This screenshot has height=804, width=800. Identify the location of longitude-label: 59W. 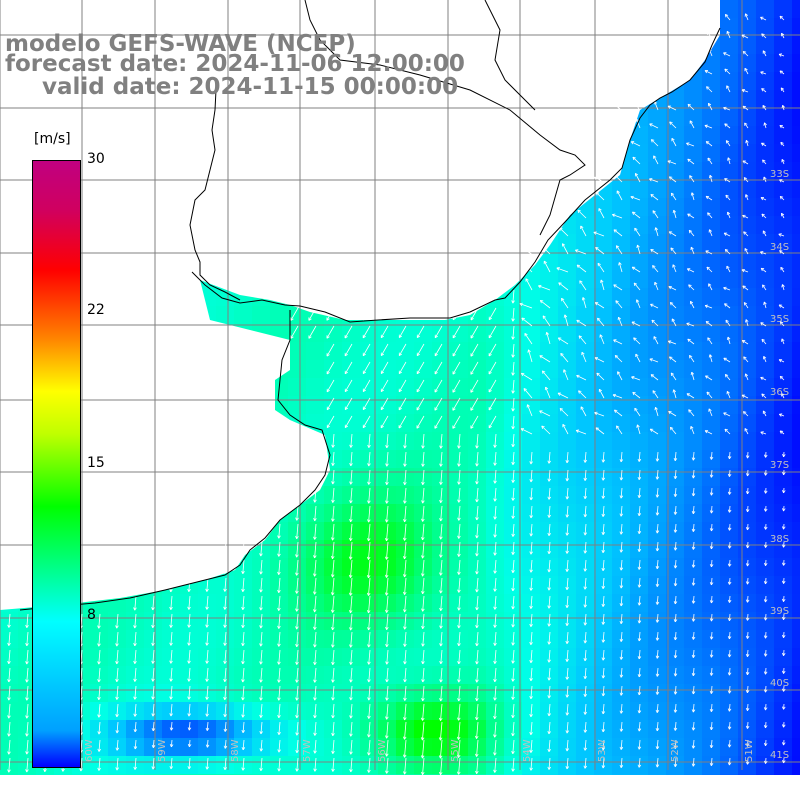
(162, 750).